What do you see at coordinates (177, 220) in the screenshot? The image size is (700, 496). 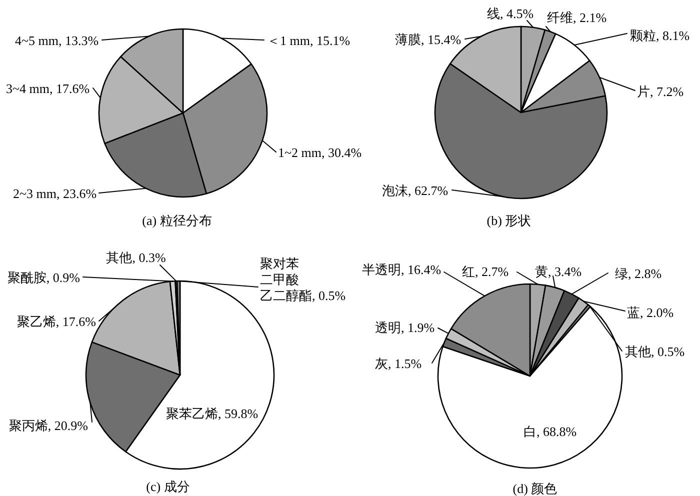 I see `title: (a) 粒径分布` at bounding box center [177, 220].